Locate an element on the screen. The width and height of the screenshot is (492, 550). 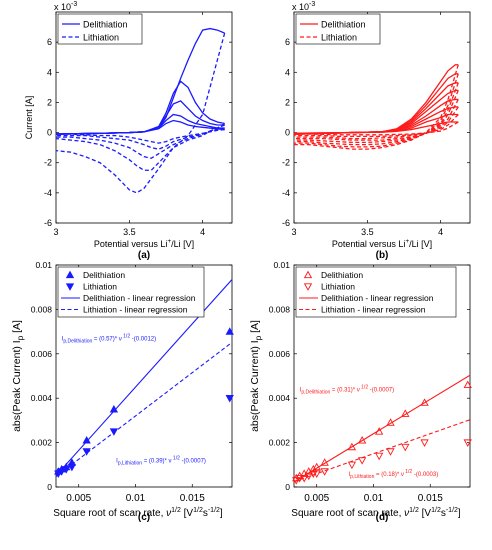
x-tick-label: 0.005 is located at coordinates (78, 498).